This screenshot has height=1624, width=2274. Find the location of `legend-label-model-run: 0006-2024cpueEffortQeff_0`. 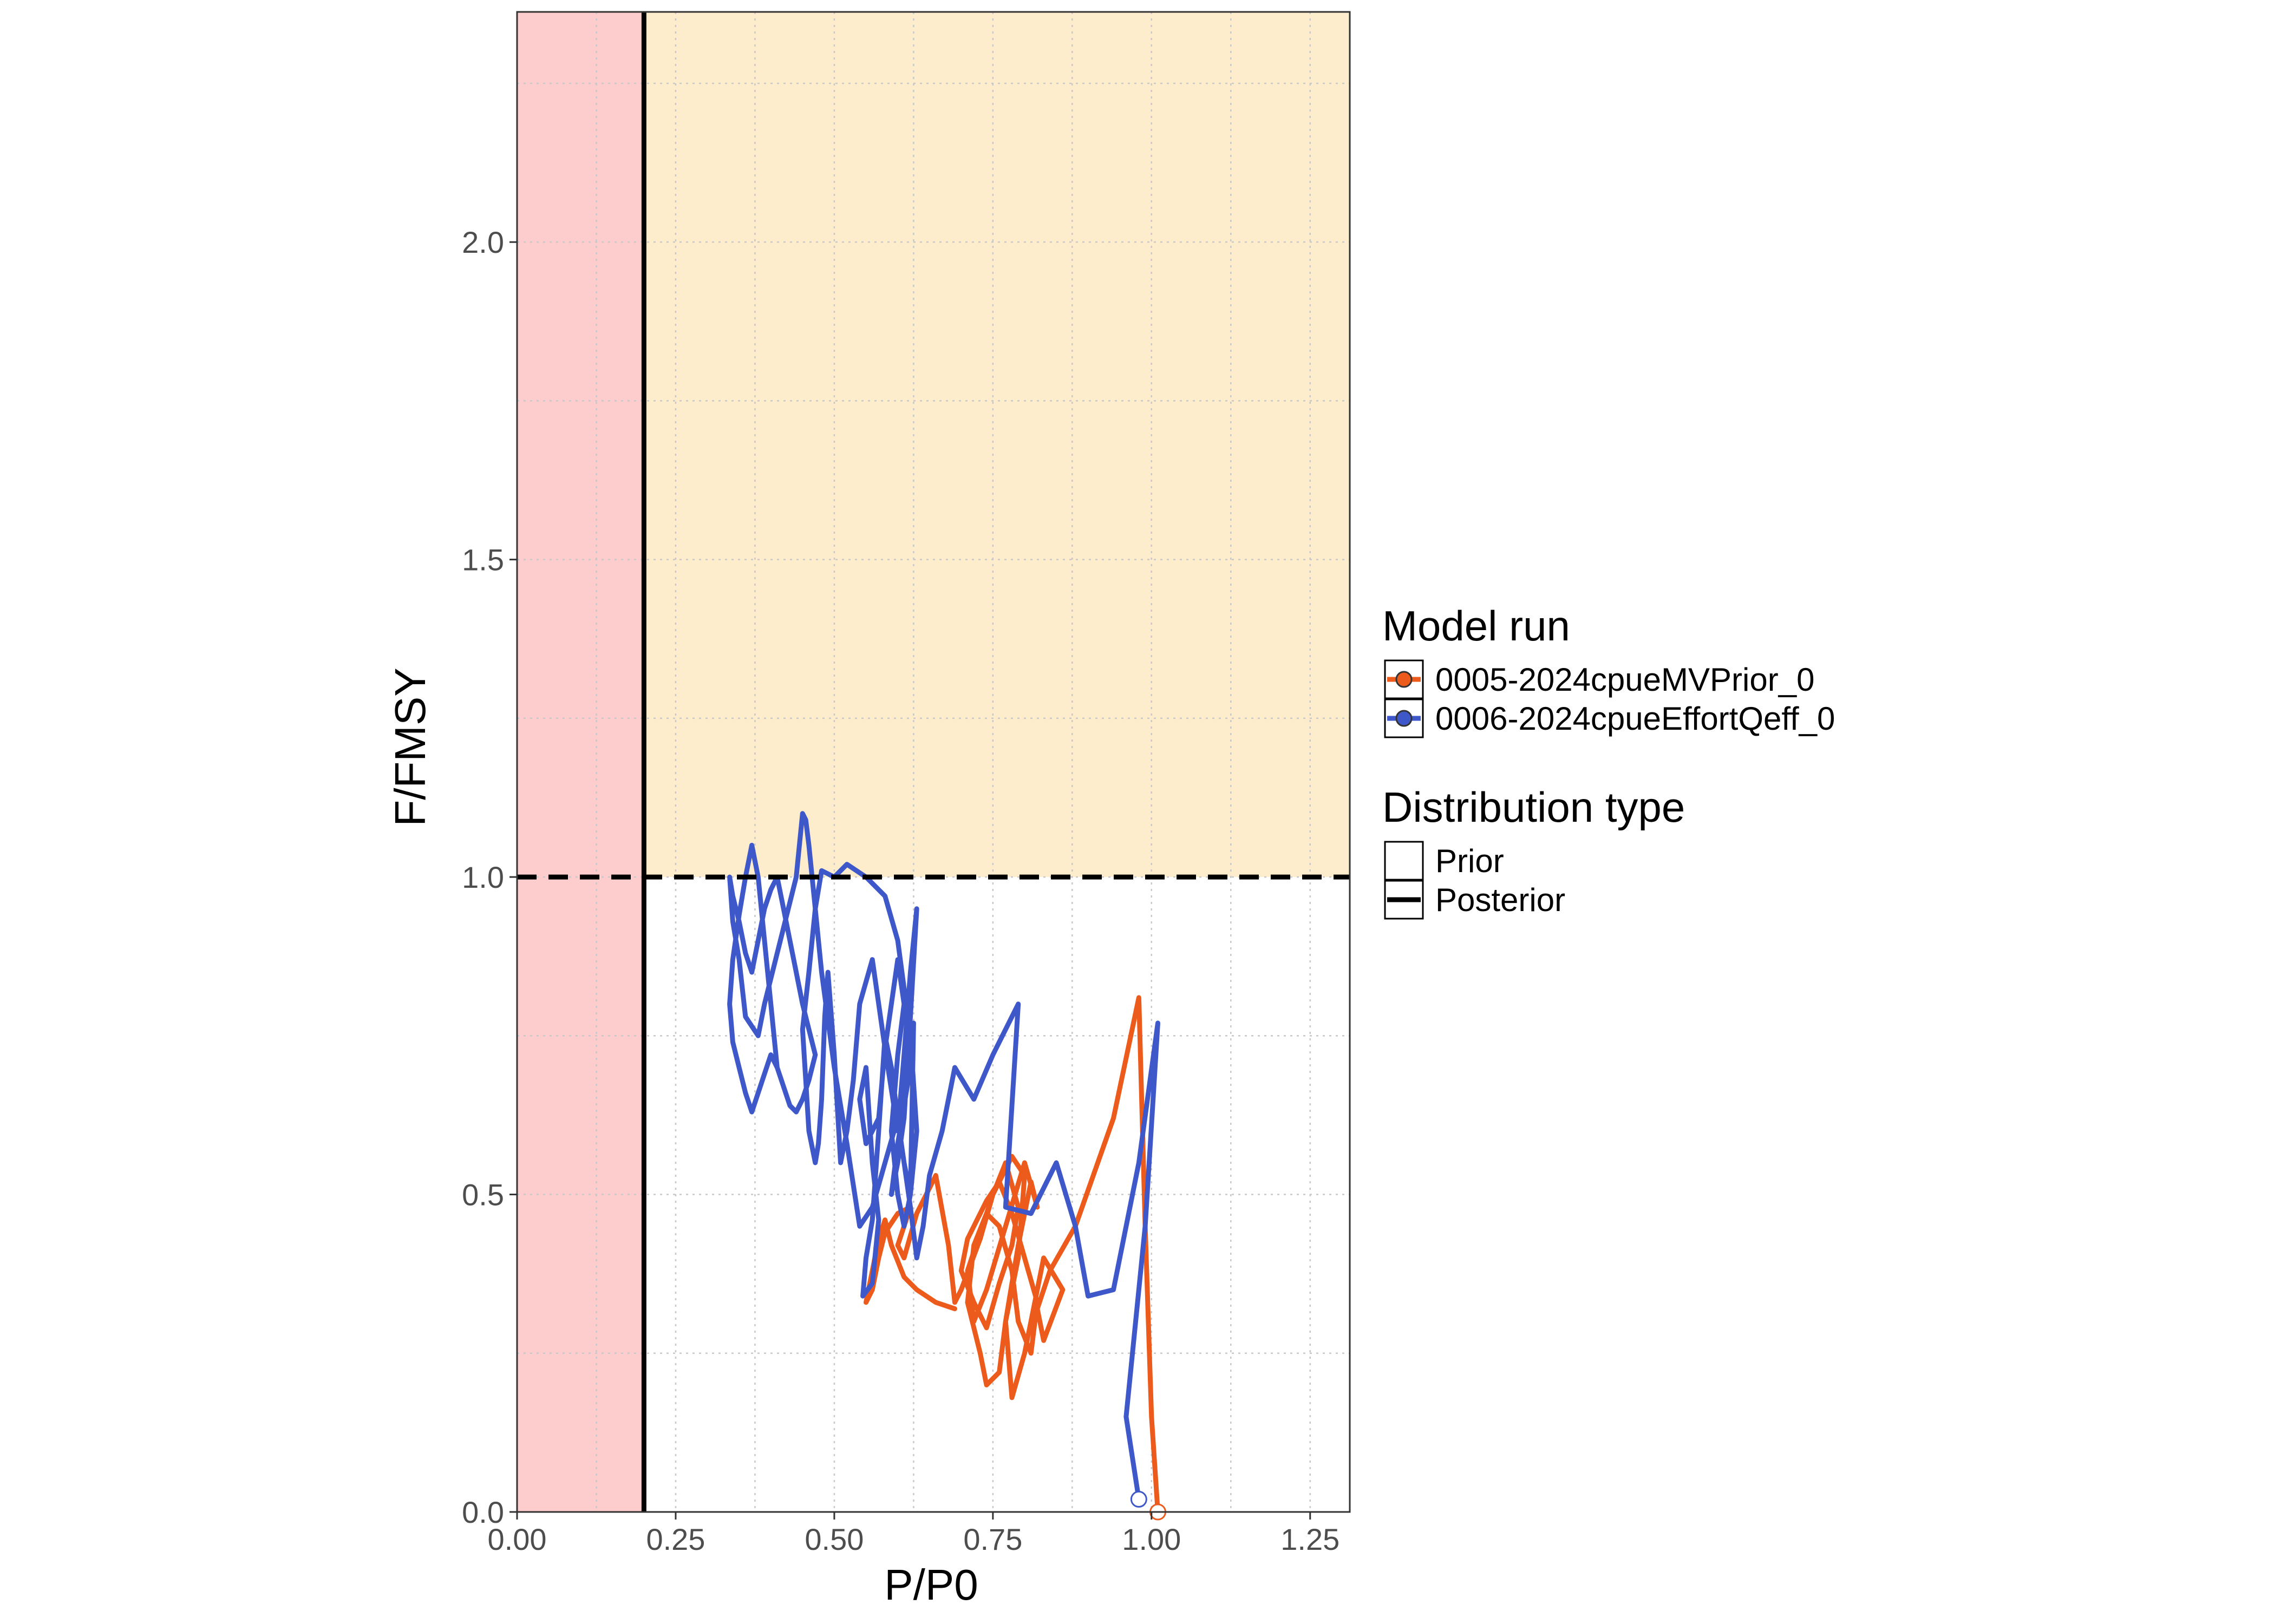

legend-label-model-run: 0006-2024cpueEffortQeff_0 is located at coordinates (1635, 719).